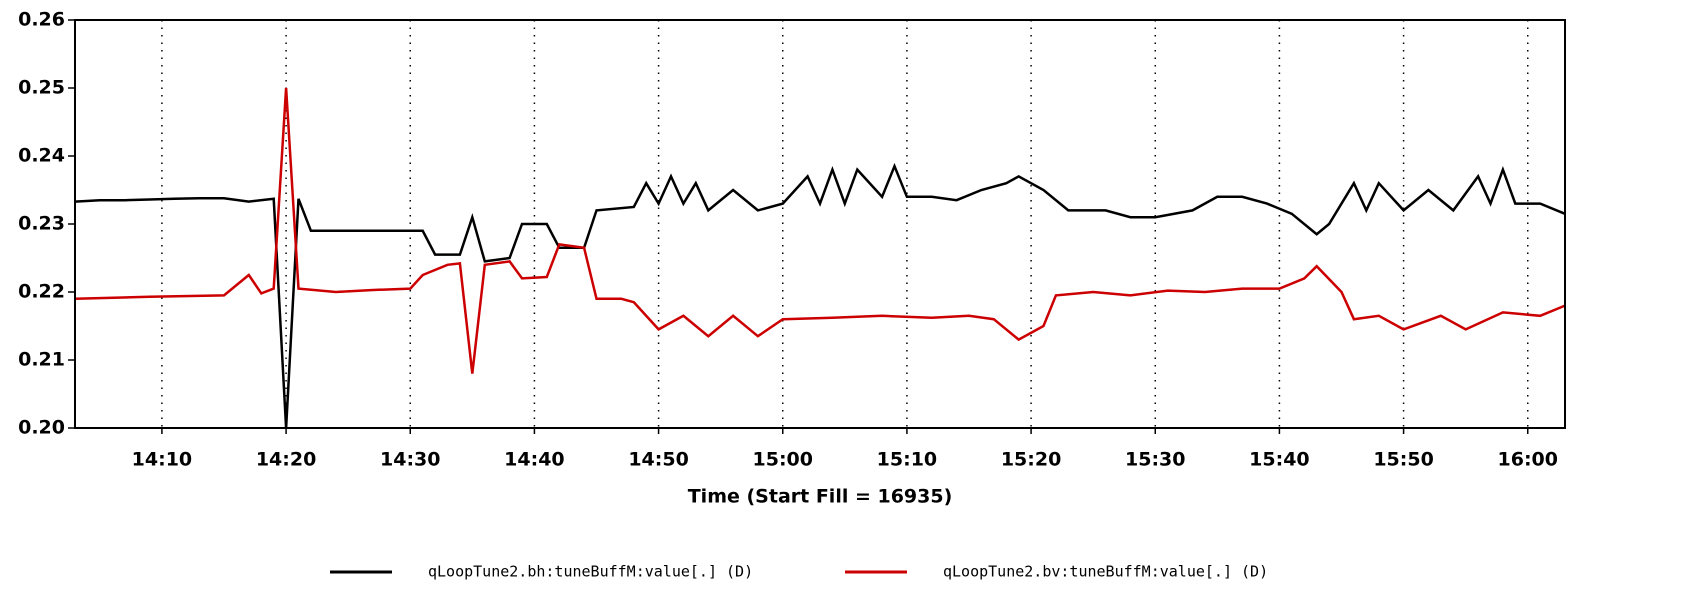 Image resolution: width=1704 pixels, height=606 pixels. What do you see at coordinates (1528, 460) in the screenshot?
I see `x-tick-label: 16:00` at bounding box center [1528, 460].